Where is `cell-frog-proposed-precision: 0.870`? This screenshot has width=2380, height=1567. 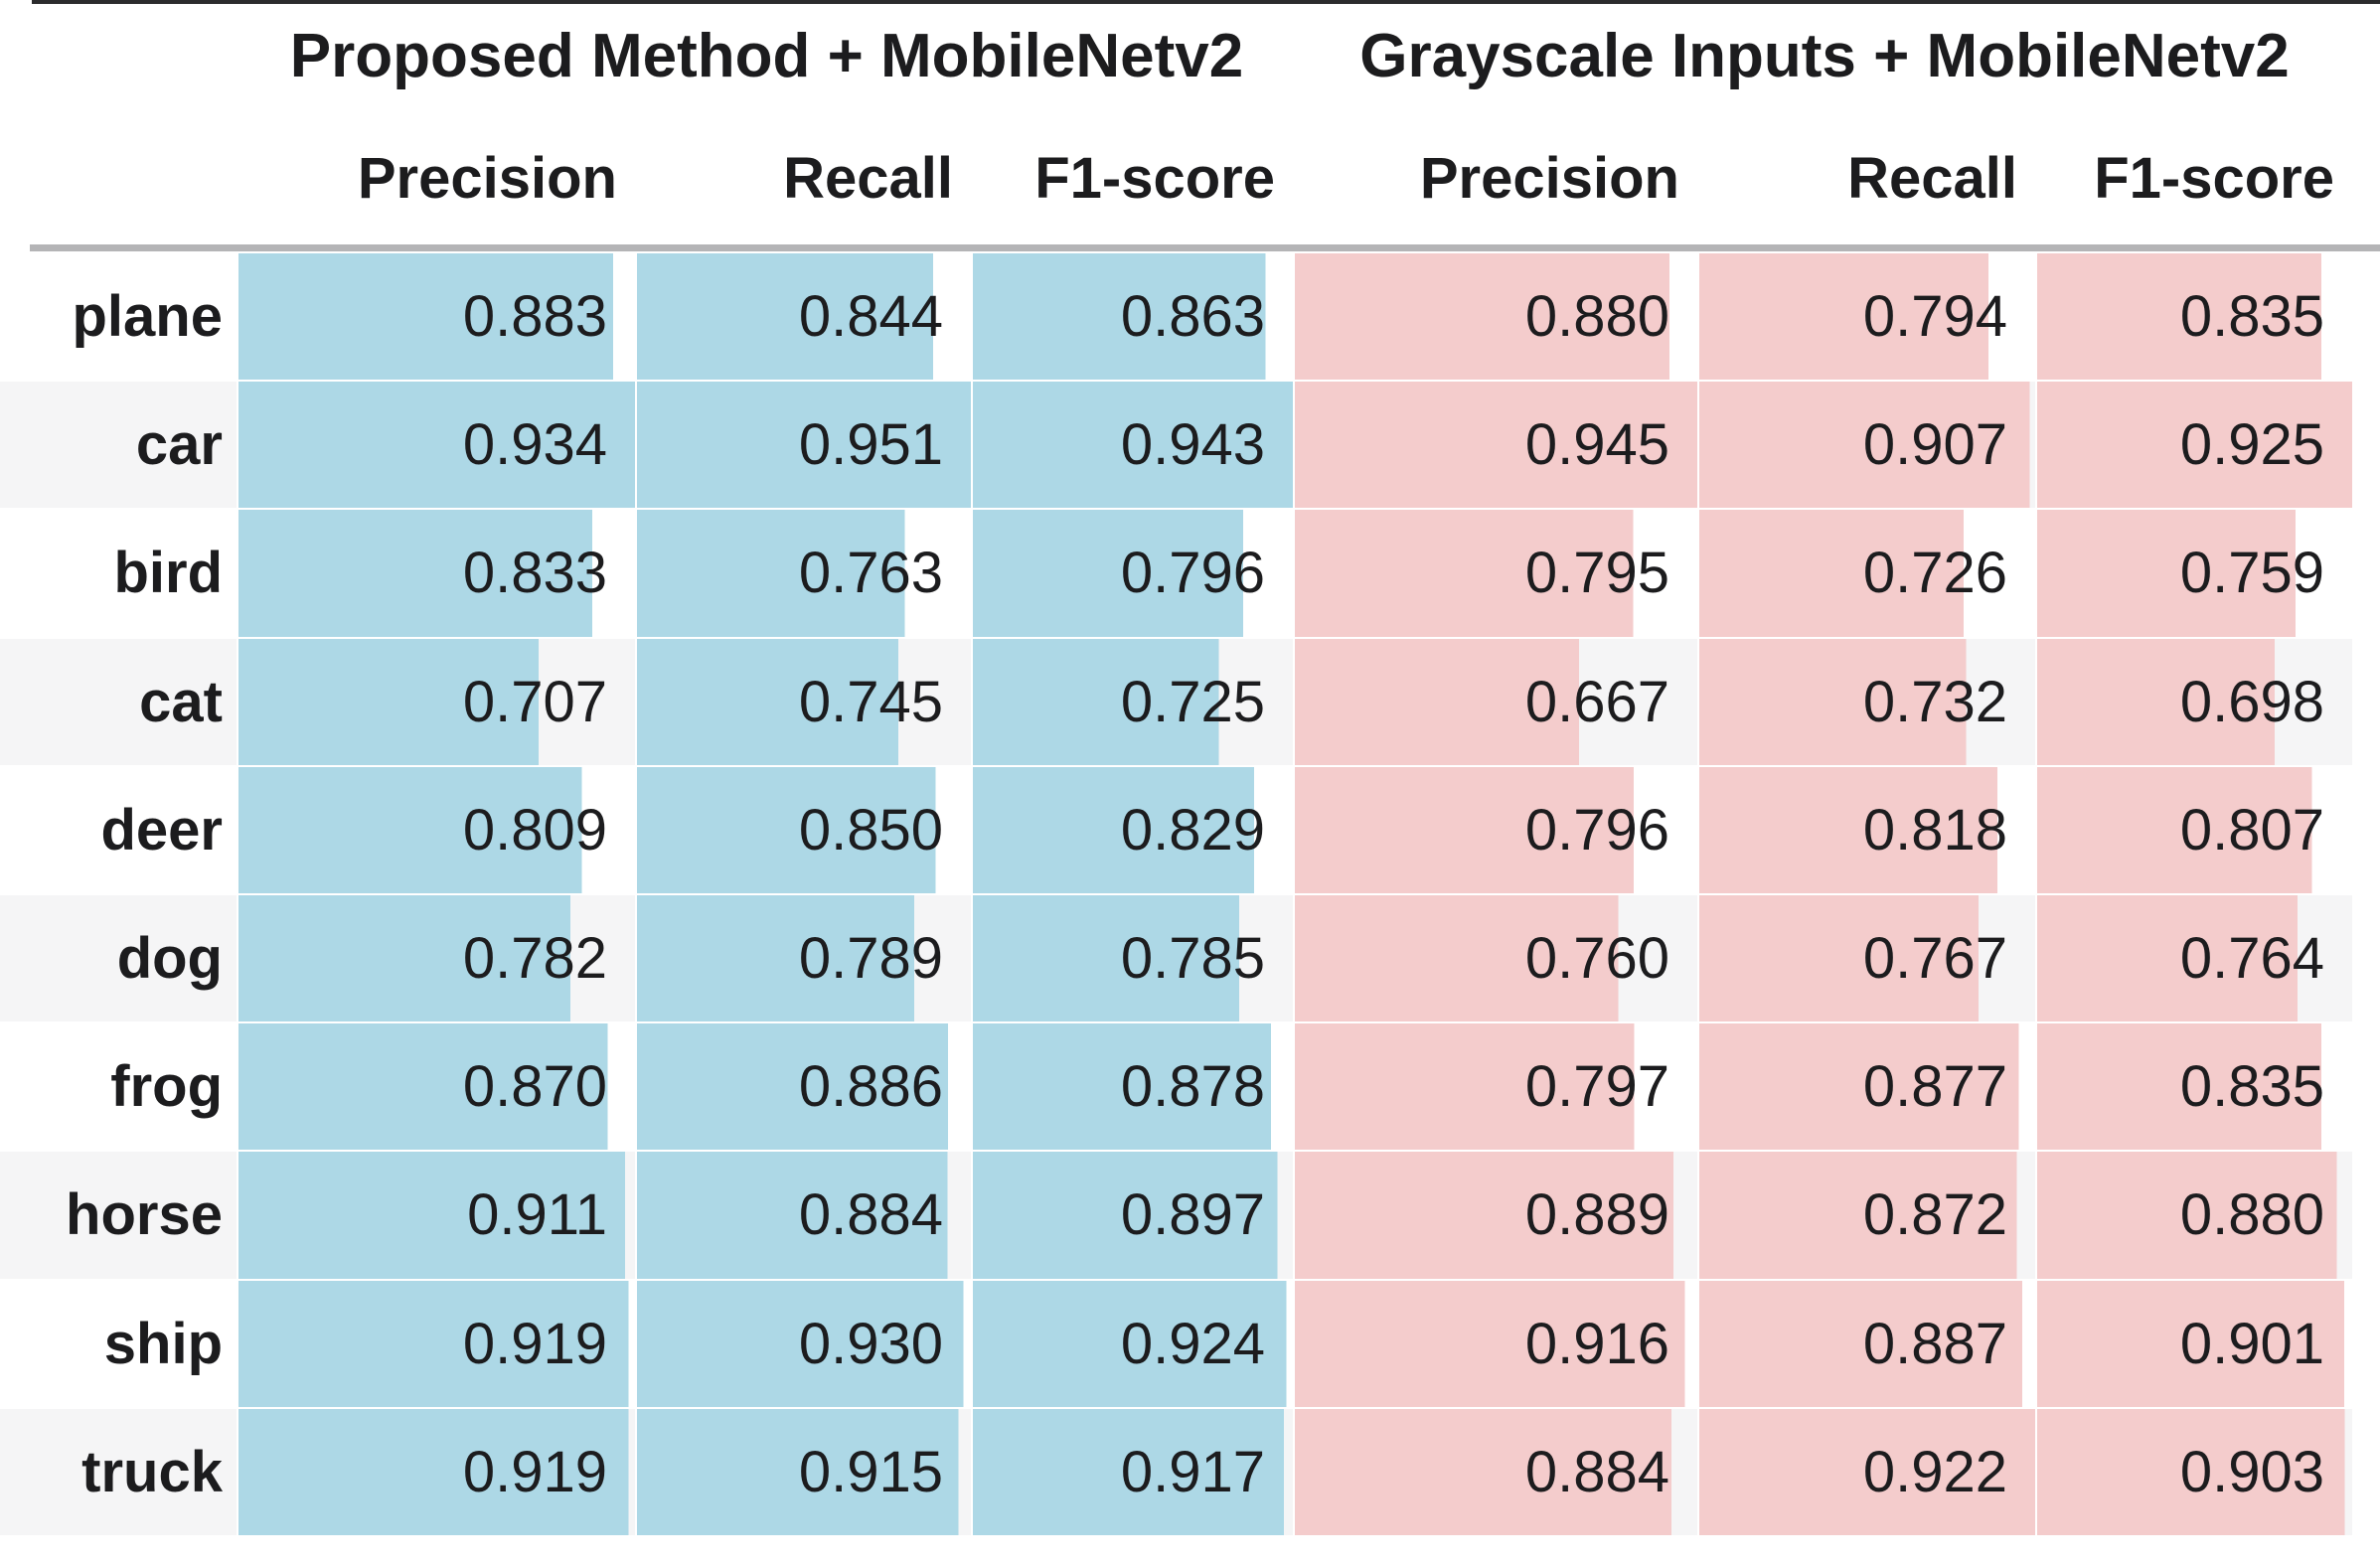 cell-frog-proposed-precision: 0.870 is located at coordinates (437, 1087).